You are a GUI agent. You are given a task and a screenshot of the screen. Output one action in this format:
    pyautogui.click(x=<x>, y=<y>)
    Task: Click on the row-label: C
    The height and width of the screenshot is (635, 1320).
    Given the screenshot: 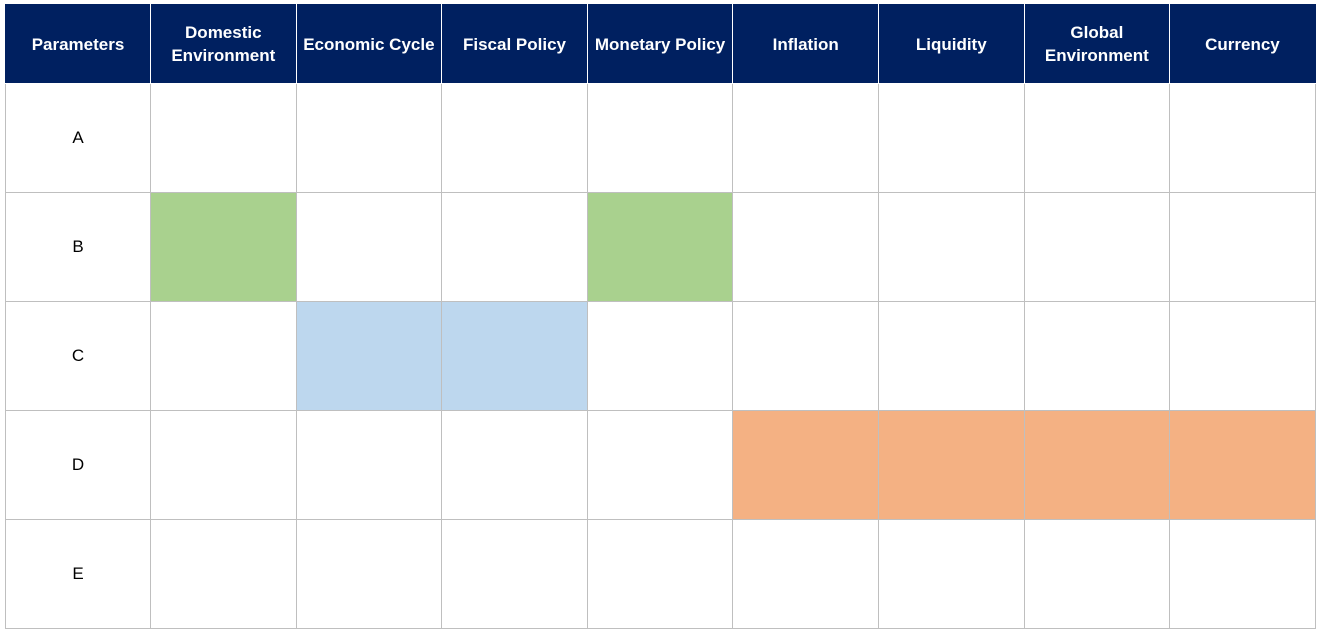 What is the action you would take?
    pyautogui.click(x=78, y=356)
    